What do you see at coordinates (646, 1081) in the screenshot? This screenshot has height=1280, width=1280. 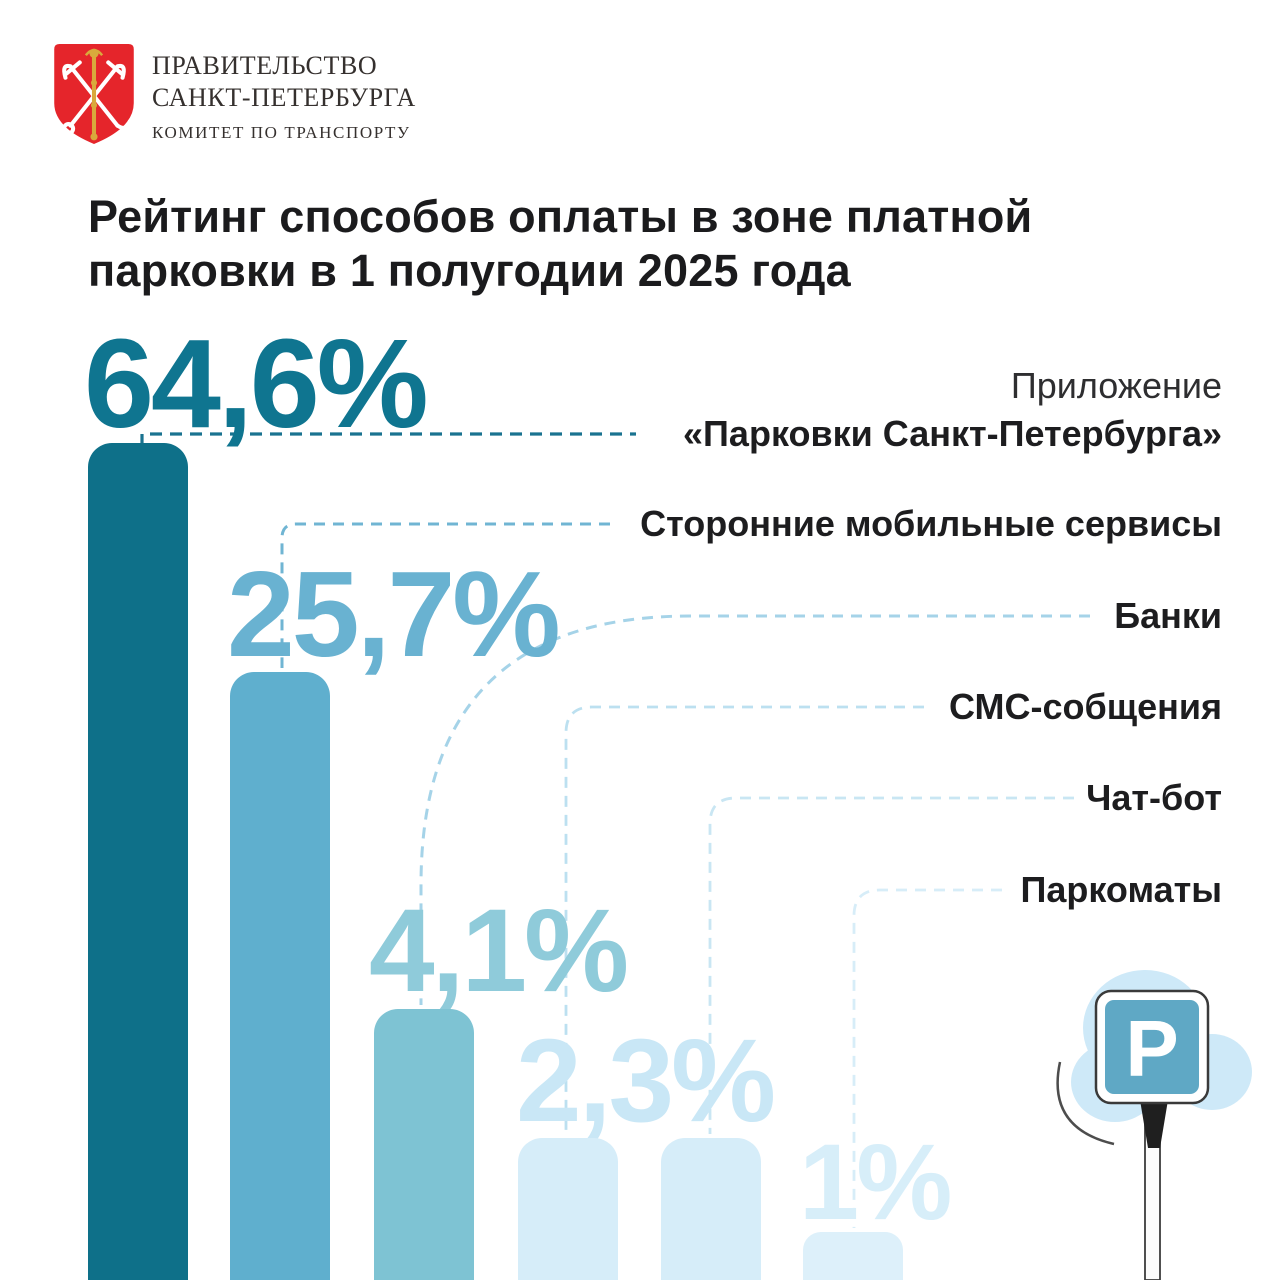 I see `value-label-sms: 2,3%` at bounding box center [646, 1081].